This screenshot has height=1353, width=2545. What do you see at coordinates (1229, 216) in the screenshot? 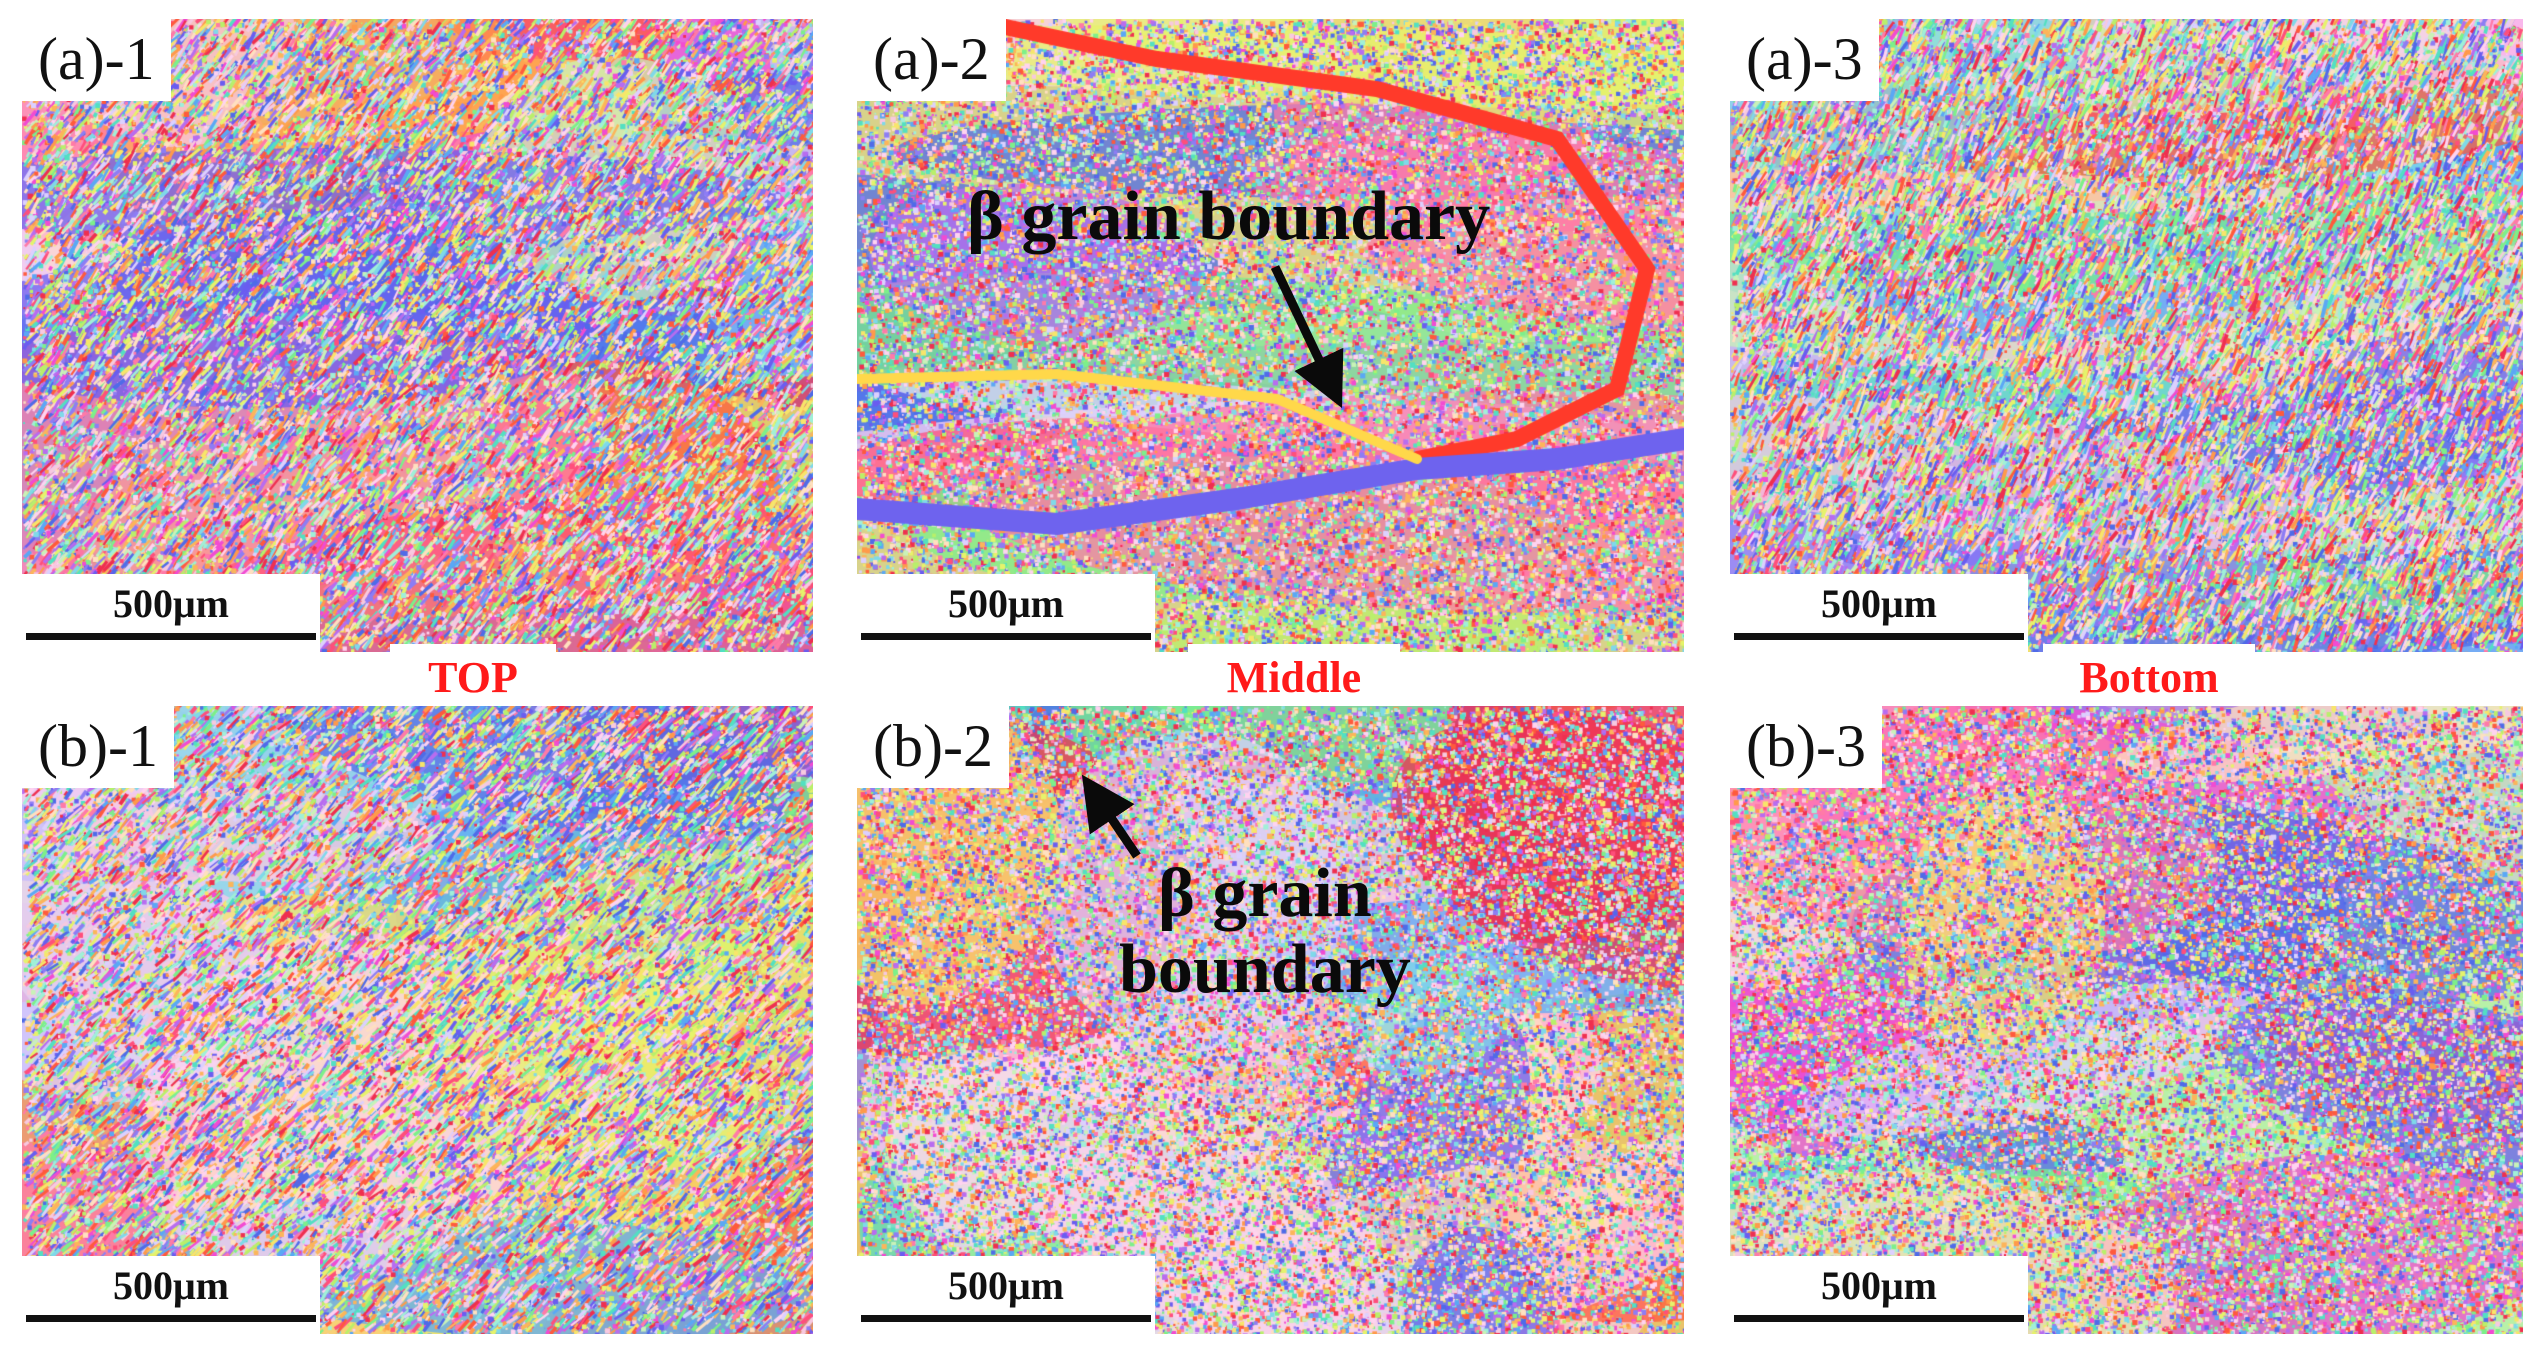
I see `grain-boundary-annotation-a2: β grain boundary` at bounding box center [1229, 216].